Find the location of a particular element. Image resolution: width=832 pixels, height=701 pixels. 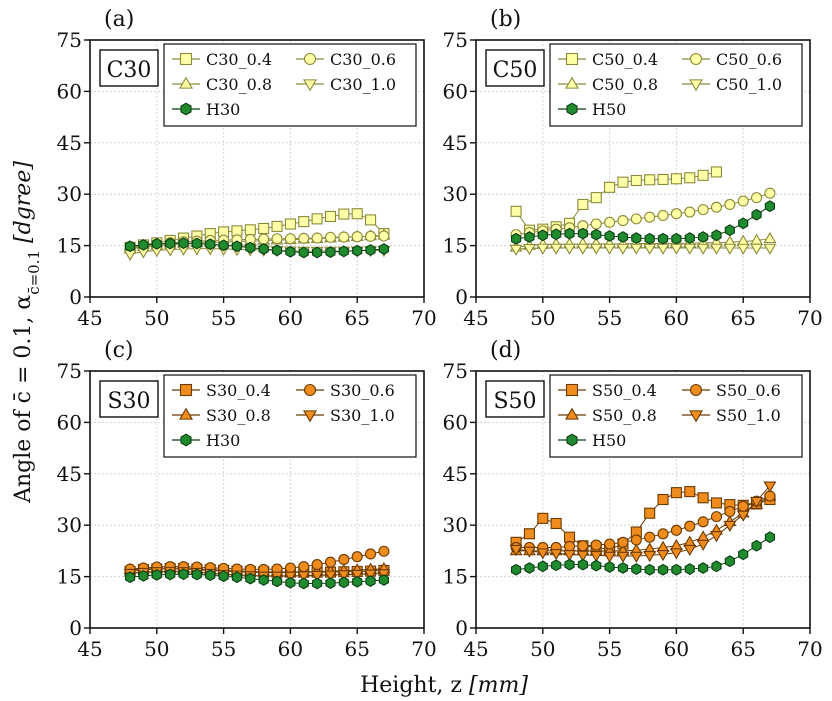

legend-entry: H30 is located at coordinates (206, 109).